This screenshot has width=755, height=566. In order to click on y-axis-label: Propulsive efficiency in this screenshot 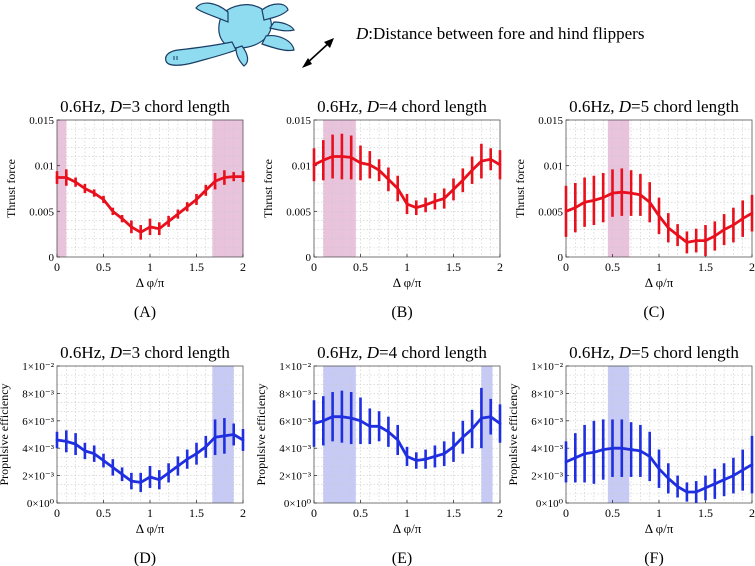, I will do `click(513, 434)`.